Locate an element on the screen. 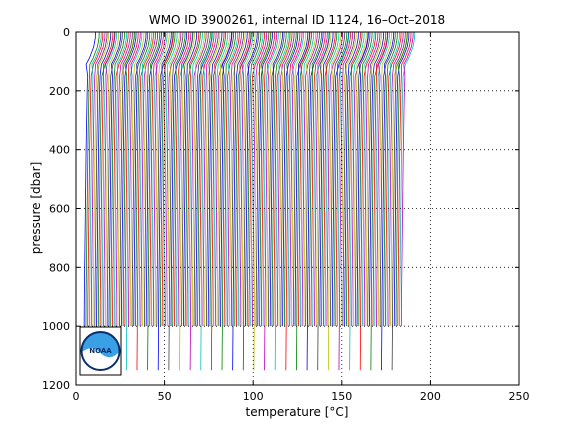  noaa-logo-text: NOAA is located at coordinates (100, 351).